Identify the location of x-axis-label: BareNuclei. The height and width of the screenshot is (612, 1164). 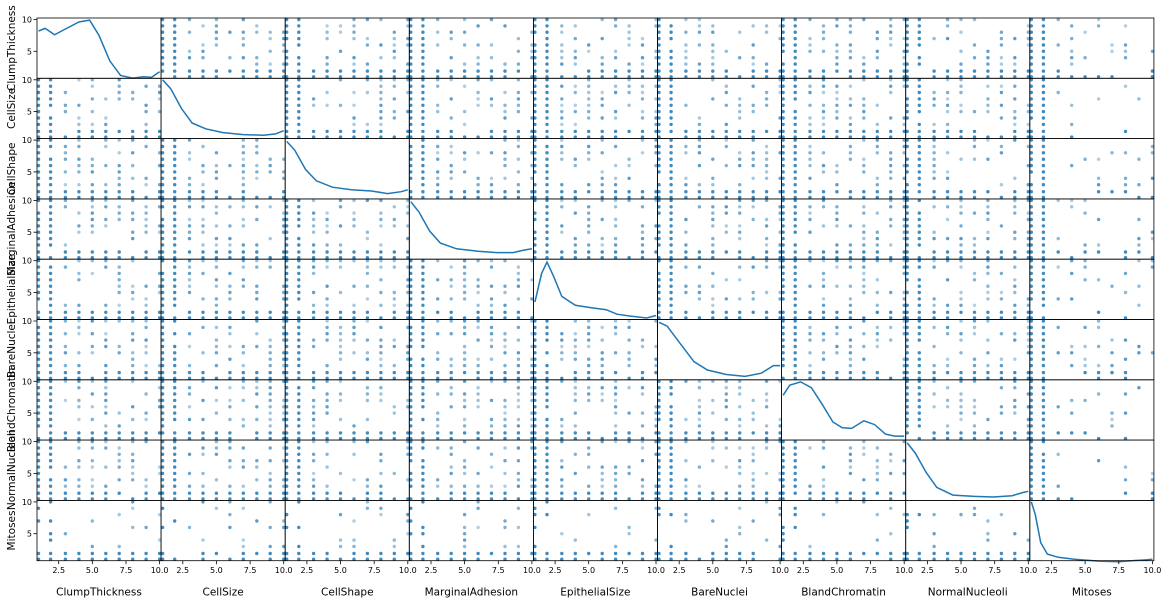
(719, 593).